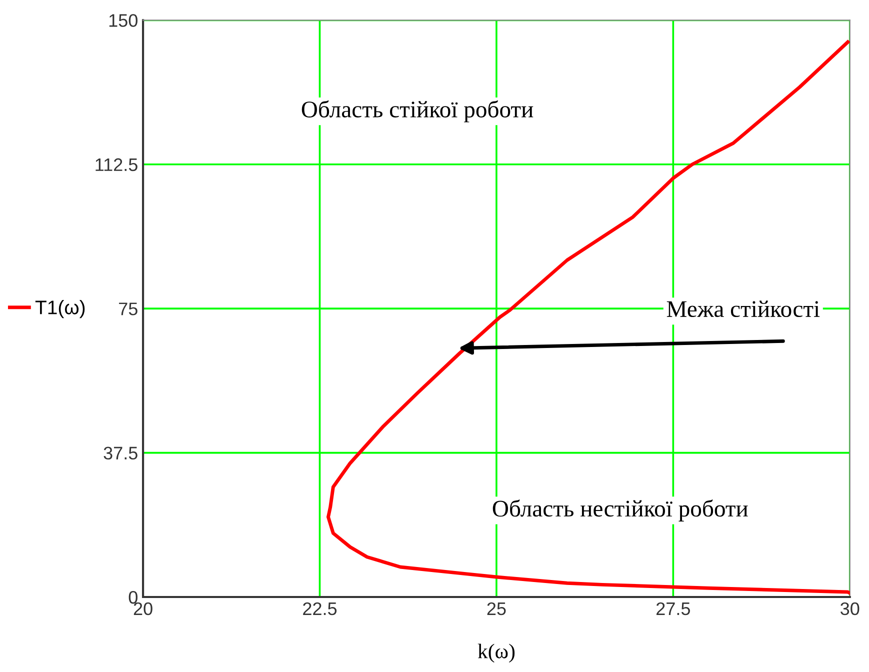 The height and width of the screenshot is (672, 869). What do you see at coordinates (620, 511) in the screenshot?
I see `annotation: Область нестійкої роботи` at bounding box center [620, 511].